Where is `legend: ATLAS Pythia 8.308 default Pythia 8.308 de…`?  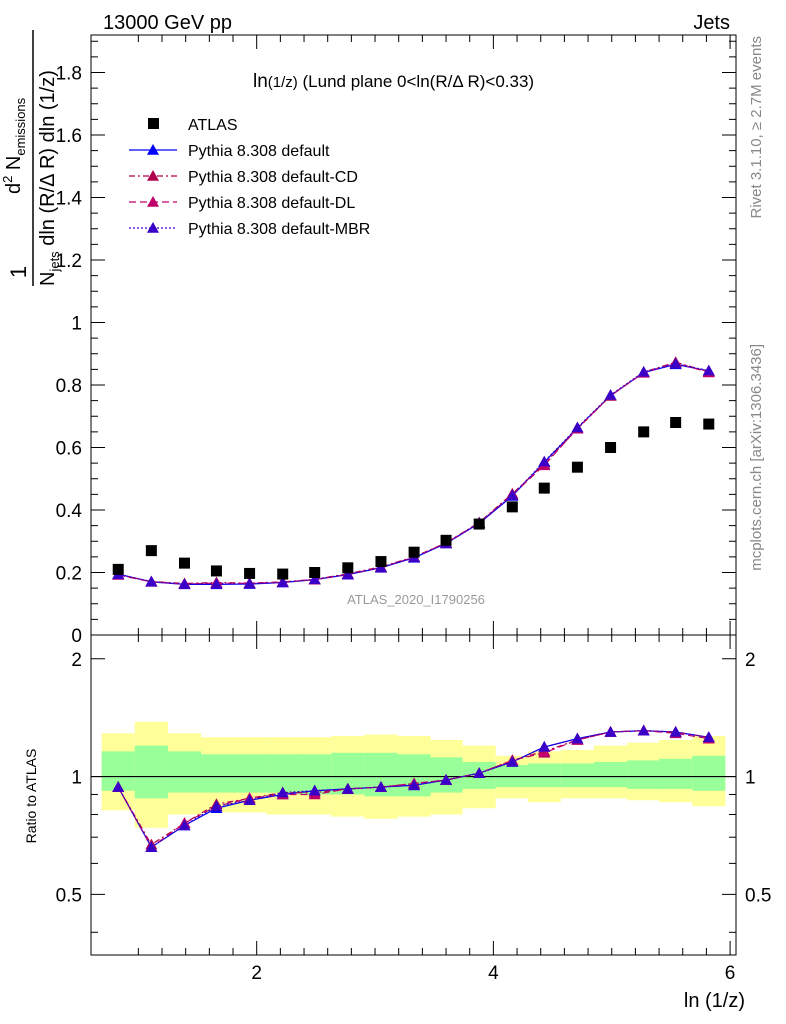
legend: ATLAS Pythia 8.308 default Pythia 8.308 de… is located at coordinates (249, 177).